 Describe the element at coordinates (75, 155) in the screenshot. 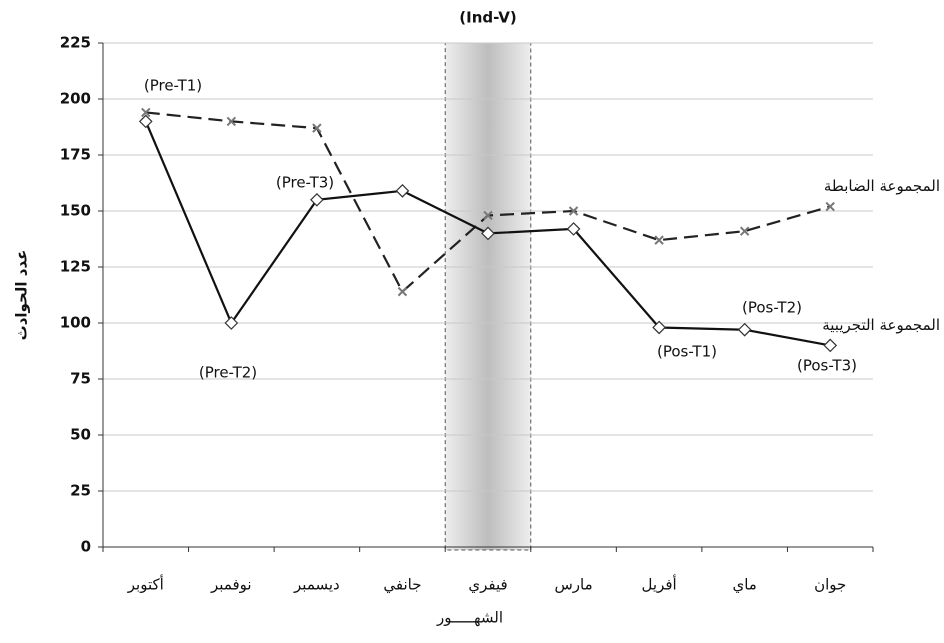

I see `y-tick-label: 175` at that location.